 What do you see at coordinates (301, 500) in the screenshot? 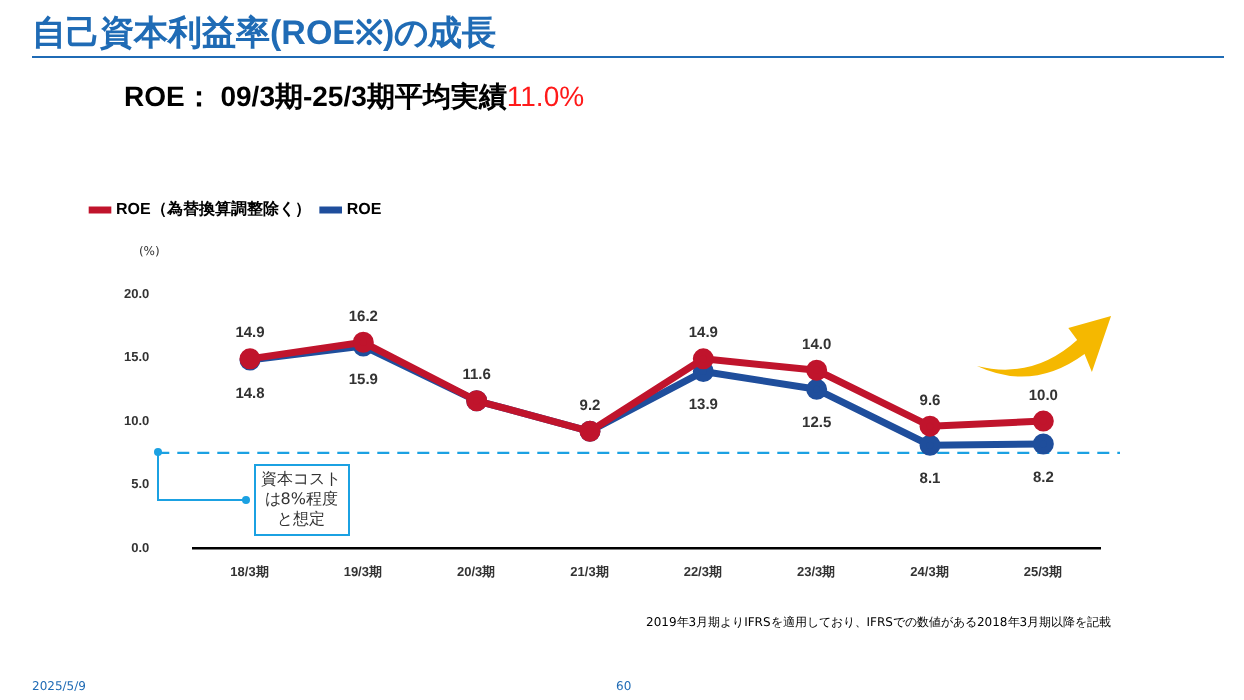
I see `legend-label: 資本コストは8%程度と想定` at bounding box center [301, 500].